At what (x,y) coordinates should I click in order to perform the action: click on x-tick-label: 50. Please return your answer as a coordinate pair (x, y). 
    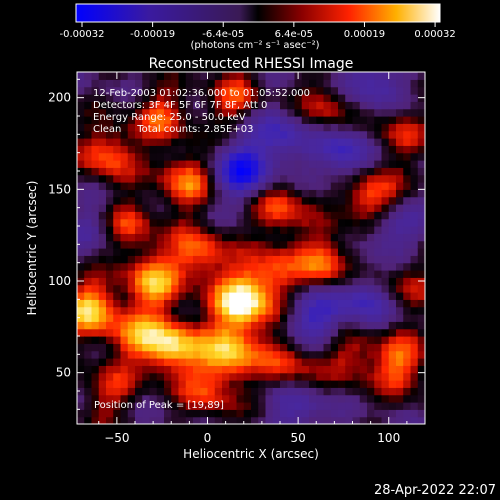
    Looking at the image, I should click on (297, 438).